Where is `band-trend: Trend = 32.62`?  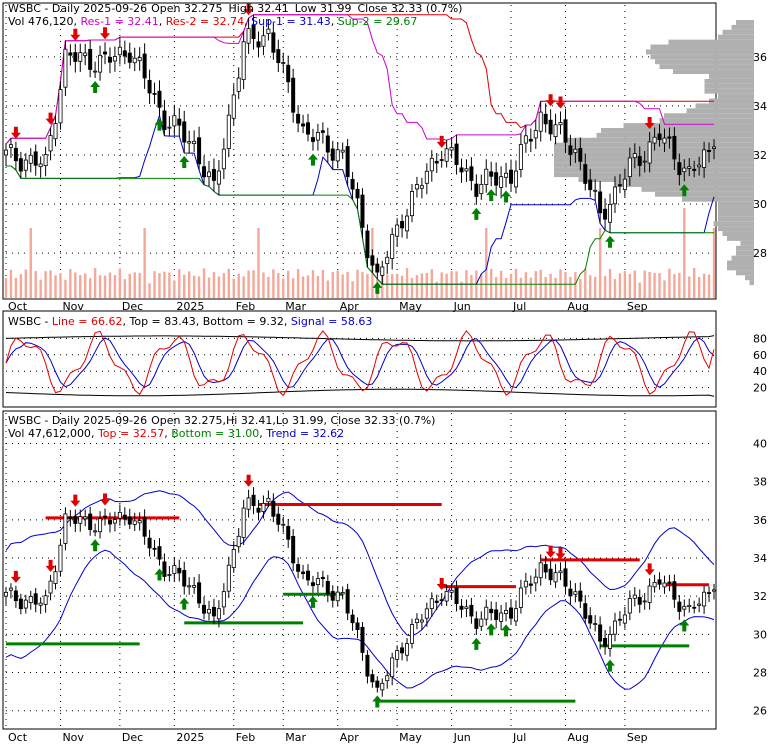 band-trend: Trend = 32.62 is located at coordinates (304, 433).